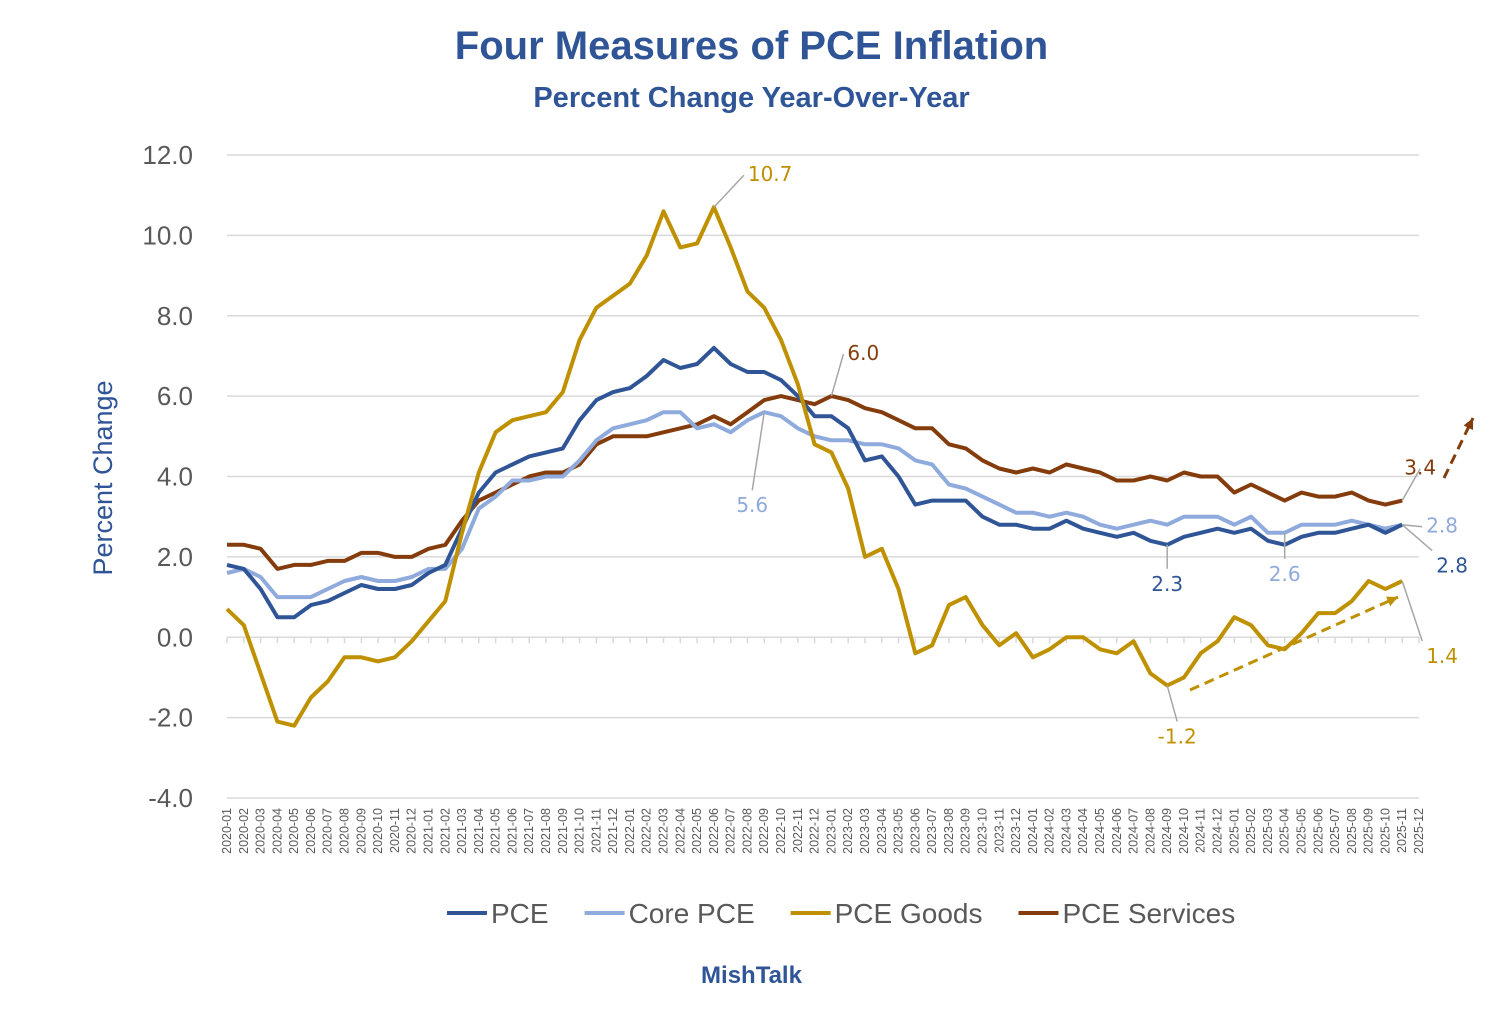  What do you see at coordinates (175, 477) in the screenshot?
I see `y-tick-label: 4.0` at bounding box center [175, 477].